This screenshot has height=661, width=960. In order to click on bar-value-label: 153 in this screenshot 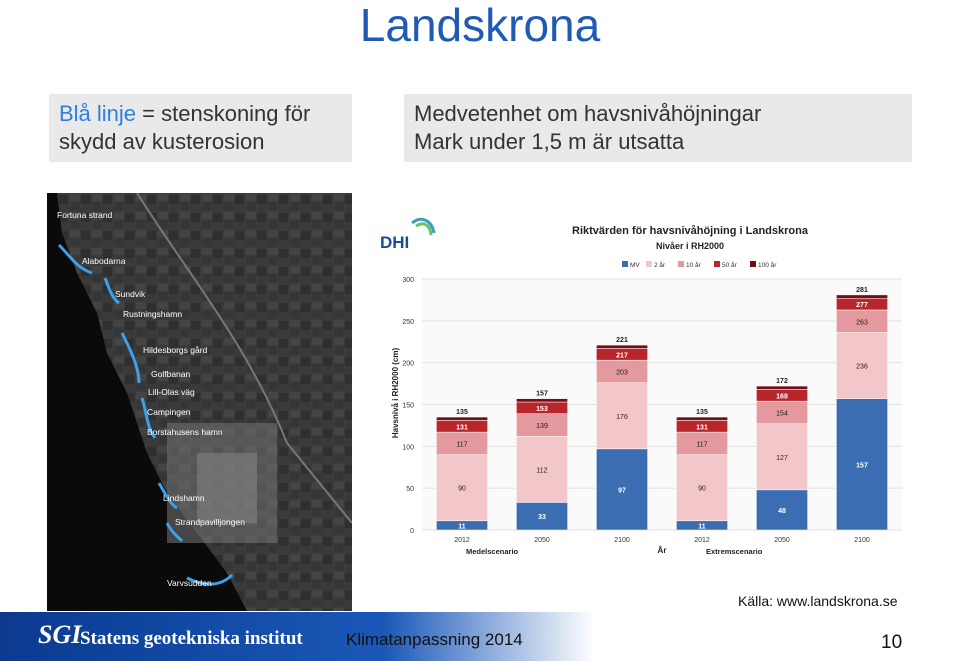, I will do `click(542, 409)`.